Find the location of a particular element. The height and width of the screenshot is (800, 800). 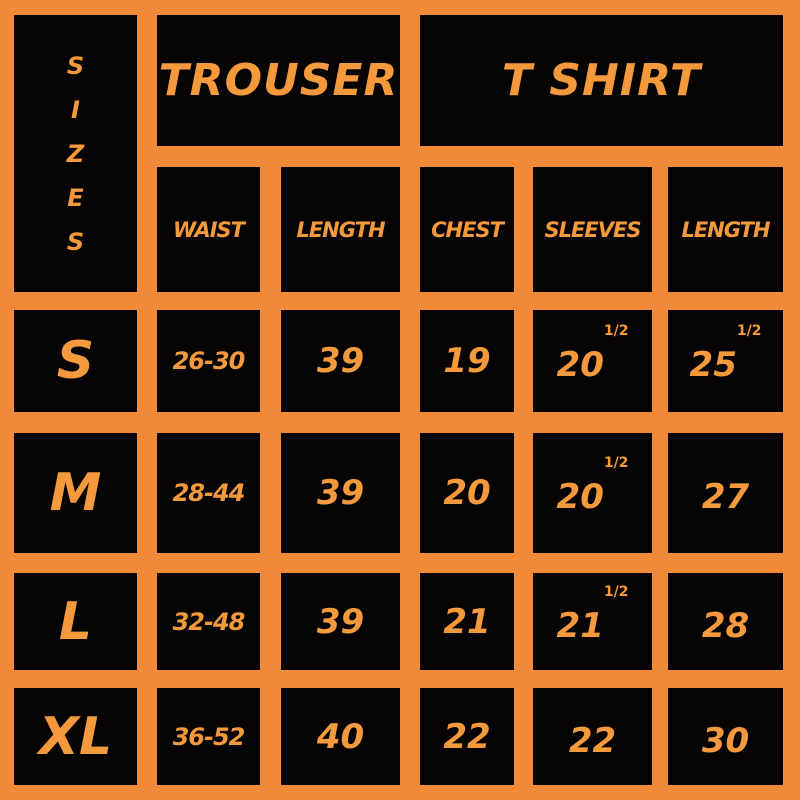

value-with-fraction: 30 is located at coordinates (725, 741).